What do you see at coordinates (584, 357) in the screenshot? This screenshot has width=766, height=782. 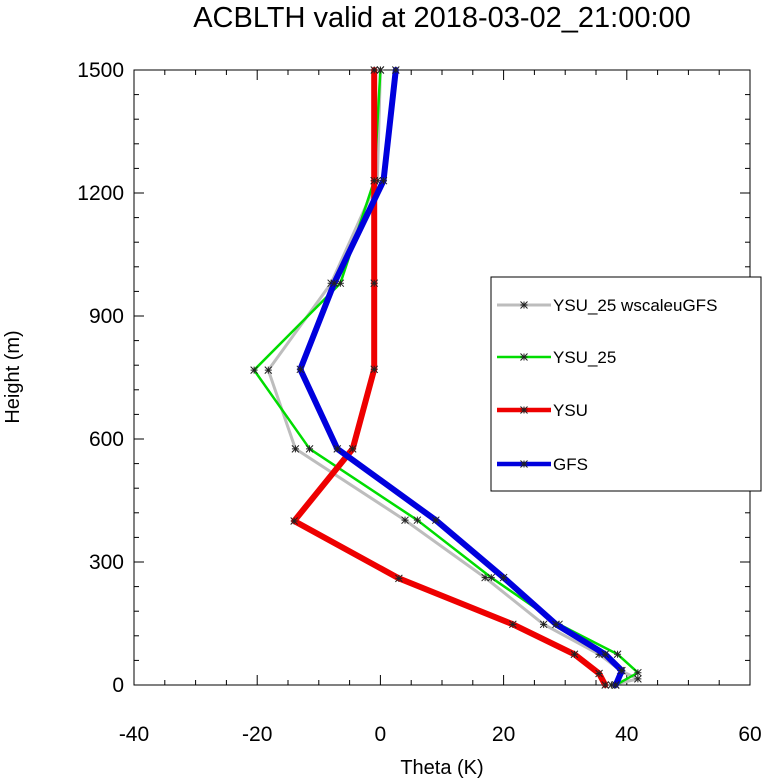 I see `legend-label: YSU_25` at bounding box center [584, 357].